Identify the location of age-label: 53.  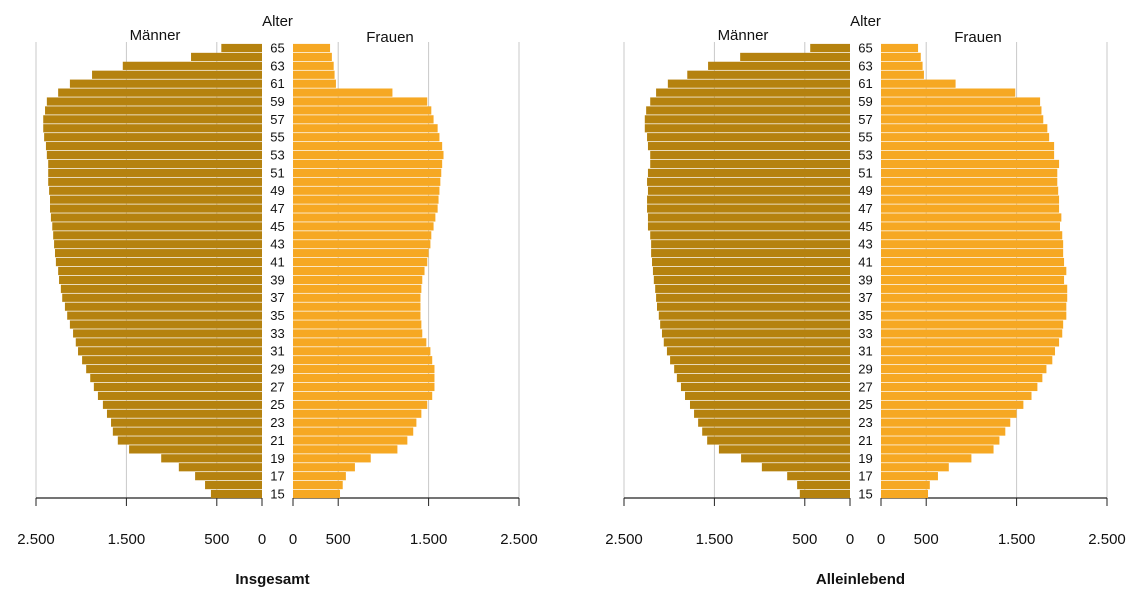
(865, 154).